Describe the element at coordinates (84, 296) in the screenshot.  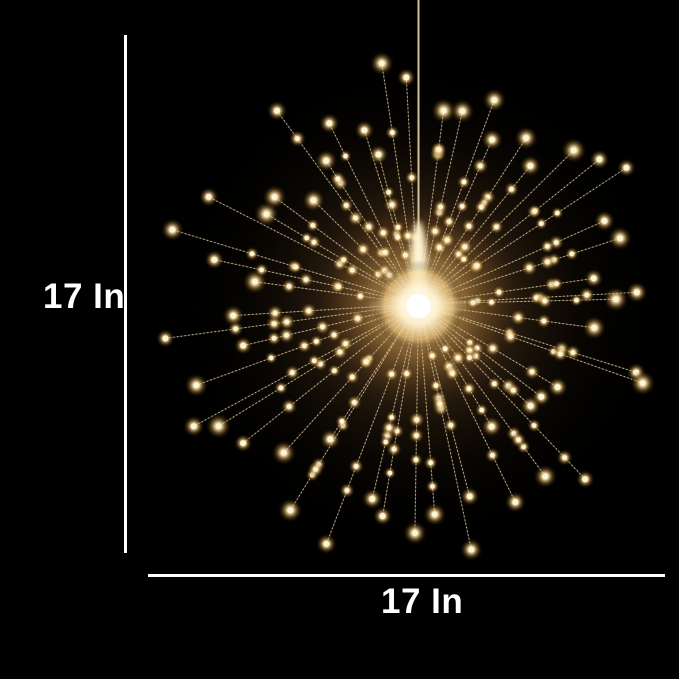
I see `height-dimension-label: 17 In` at that location.